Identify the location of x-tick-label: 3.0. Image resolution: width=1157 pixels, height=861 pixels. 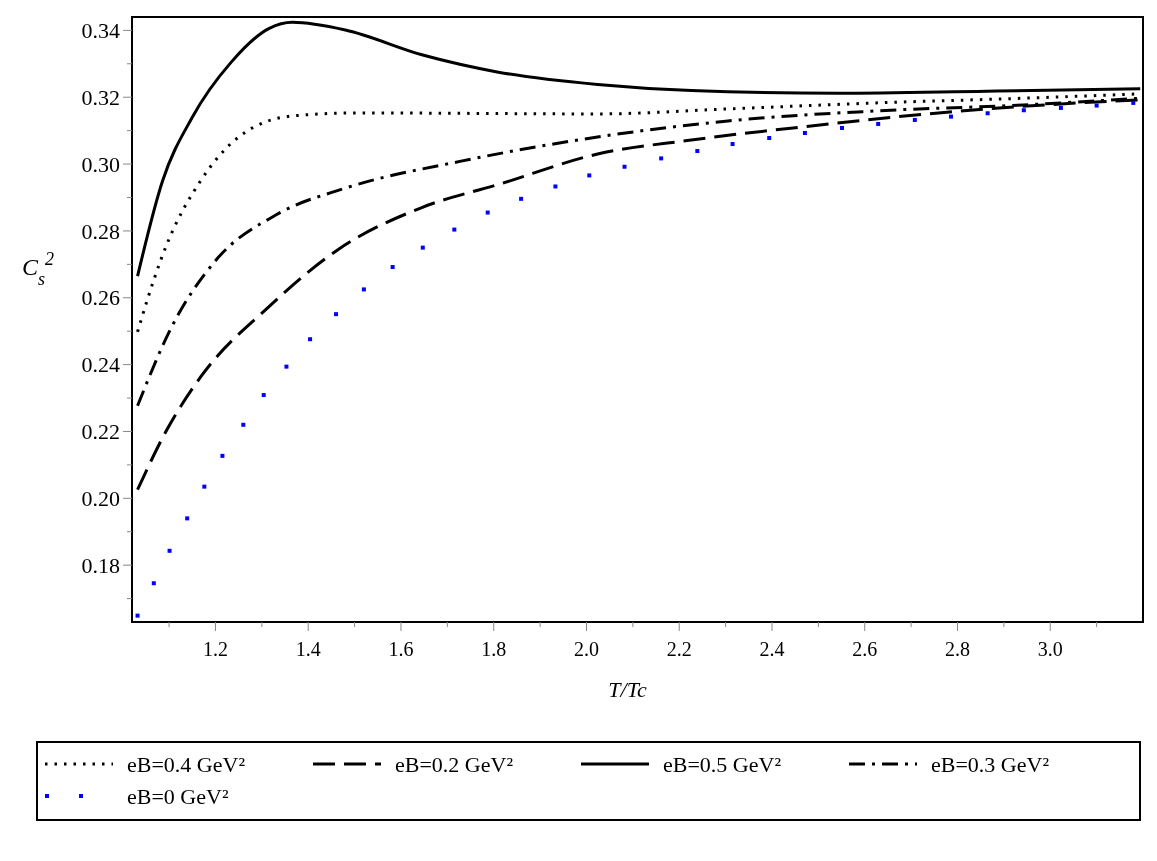
(1050, 649).